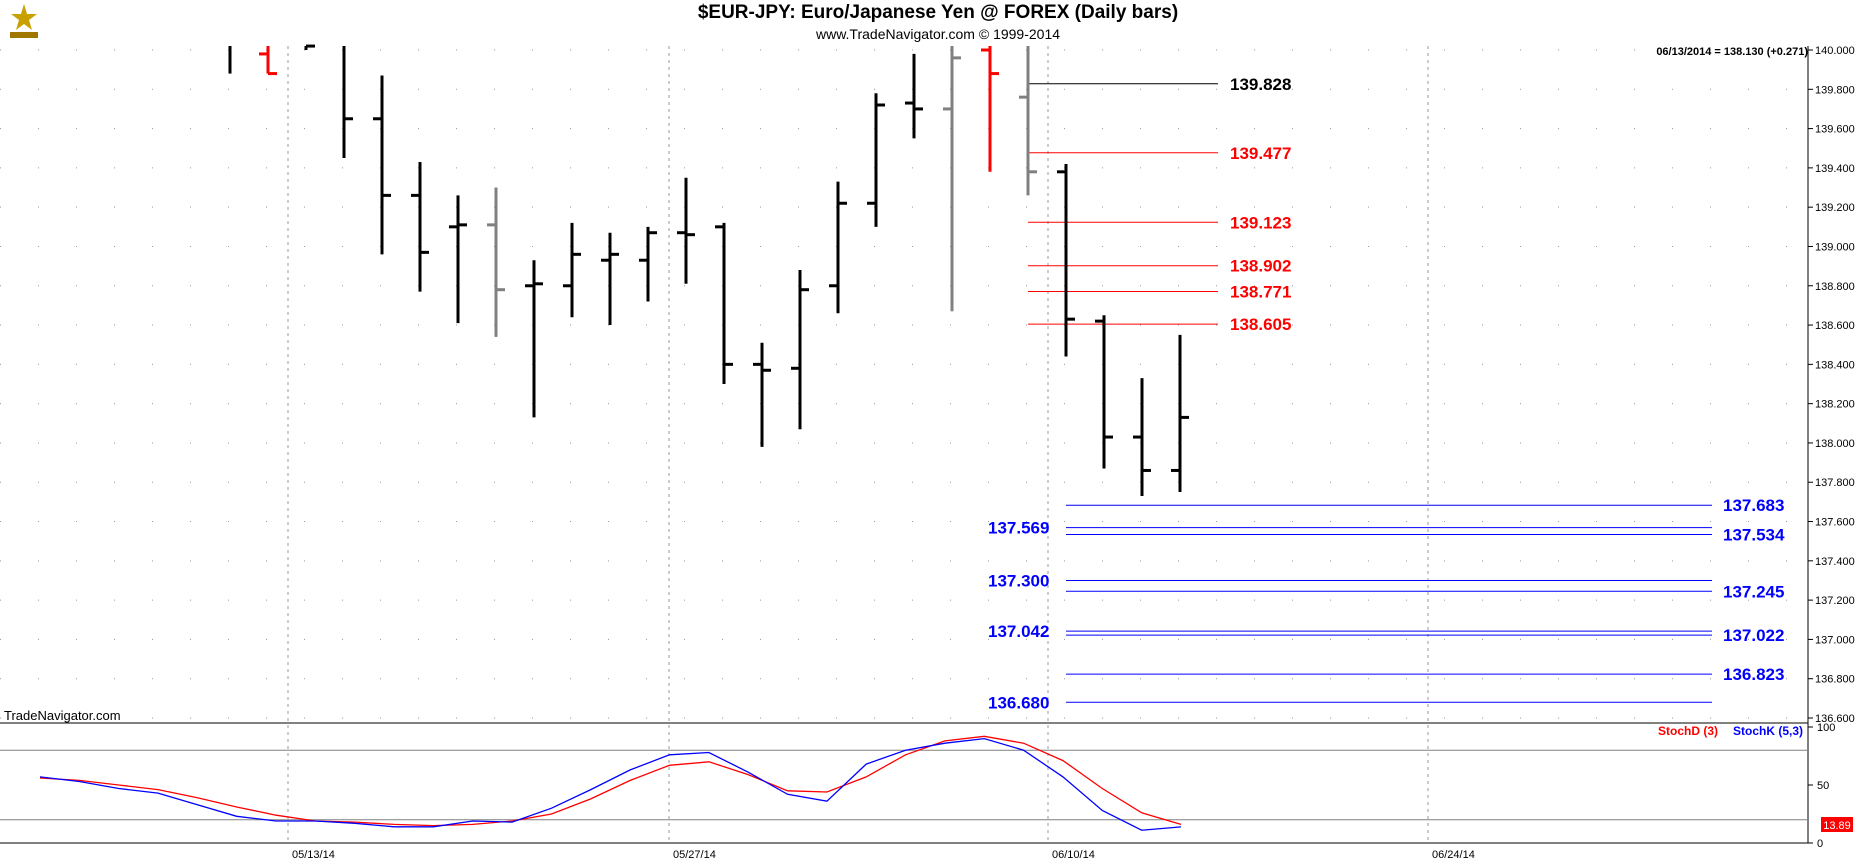 Image resolution: width=1876 pixels, height=863 pixels. I want to click on price-tick-label: 137.400, so click(1835, 562).